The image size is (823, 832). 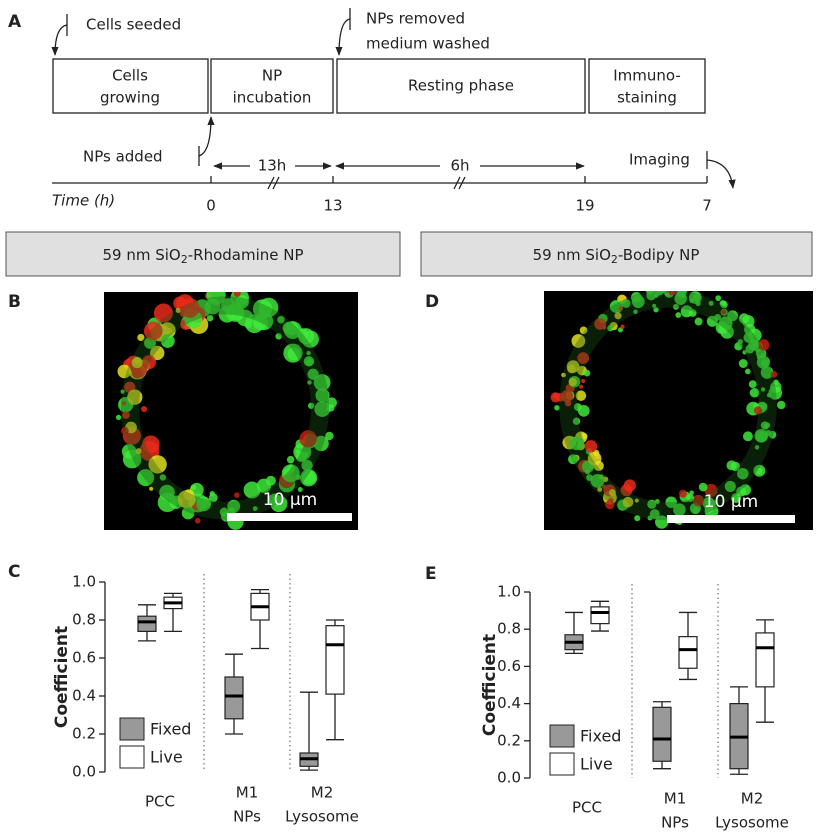 What do you see at coordinates (211, 206) in the screenshot?
I see `tick-label: 0` at bounding box center [211, 206].